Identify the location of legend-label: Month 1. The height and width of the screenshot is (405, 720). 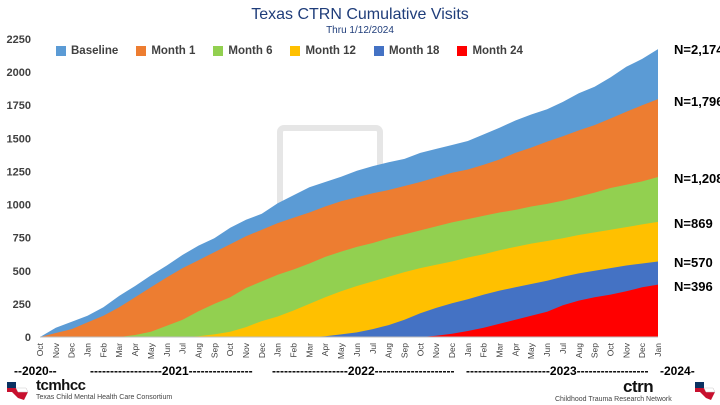
(173, 51).